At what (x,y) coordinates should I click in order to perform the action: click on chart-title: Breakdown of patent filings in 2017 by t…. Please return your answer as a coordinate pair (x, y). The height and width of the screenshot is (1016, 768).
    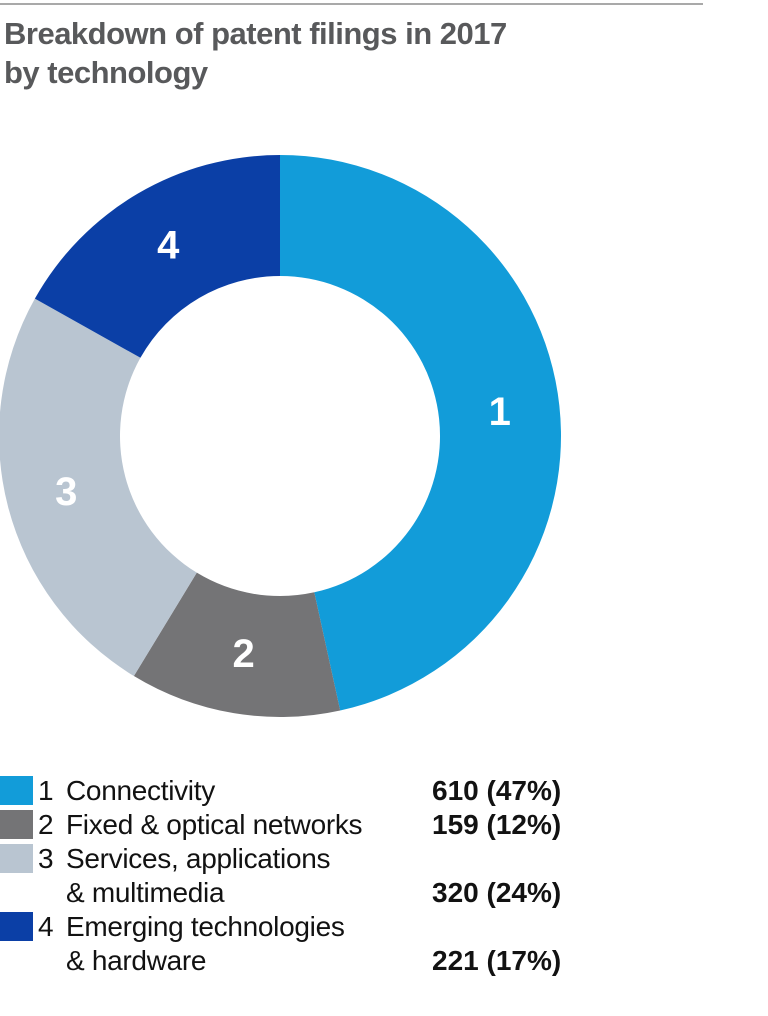
    Looking at the image, I should click on (255, 53).